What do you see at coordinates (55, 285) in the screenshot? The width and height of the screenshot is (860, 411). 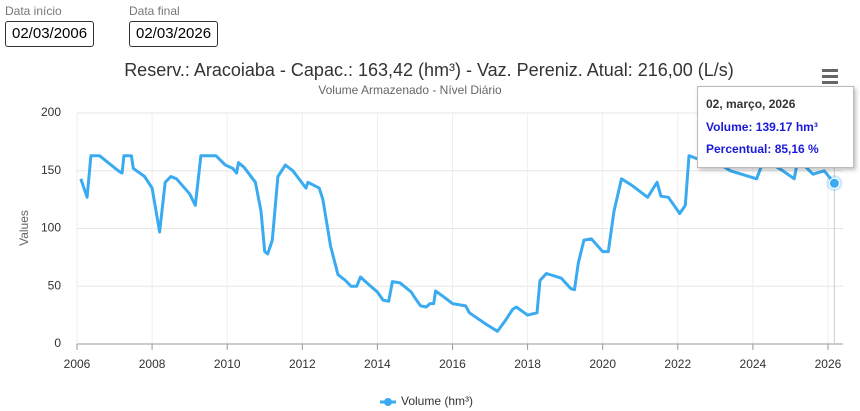 I see `y-tick-label: 50` at bounding box center [55, 285].